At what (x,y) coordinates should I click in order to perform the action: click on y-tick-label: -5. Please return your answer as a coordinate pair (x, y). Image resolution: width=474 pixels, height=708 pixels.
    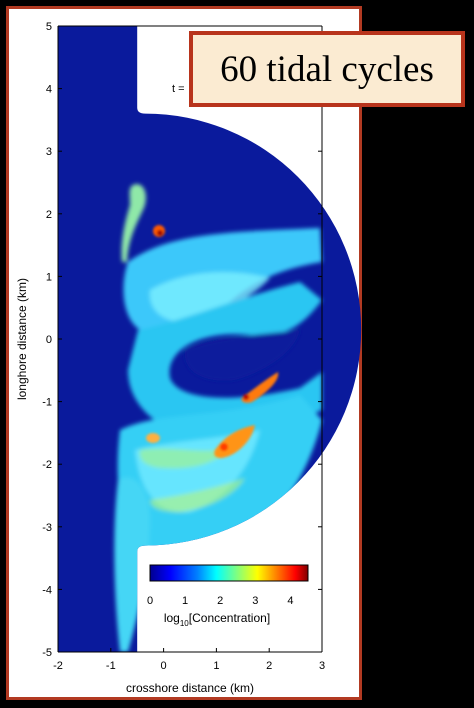
    Looking at the image, I should click on (47, 653).